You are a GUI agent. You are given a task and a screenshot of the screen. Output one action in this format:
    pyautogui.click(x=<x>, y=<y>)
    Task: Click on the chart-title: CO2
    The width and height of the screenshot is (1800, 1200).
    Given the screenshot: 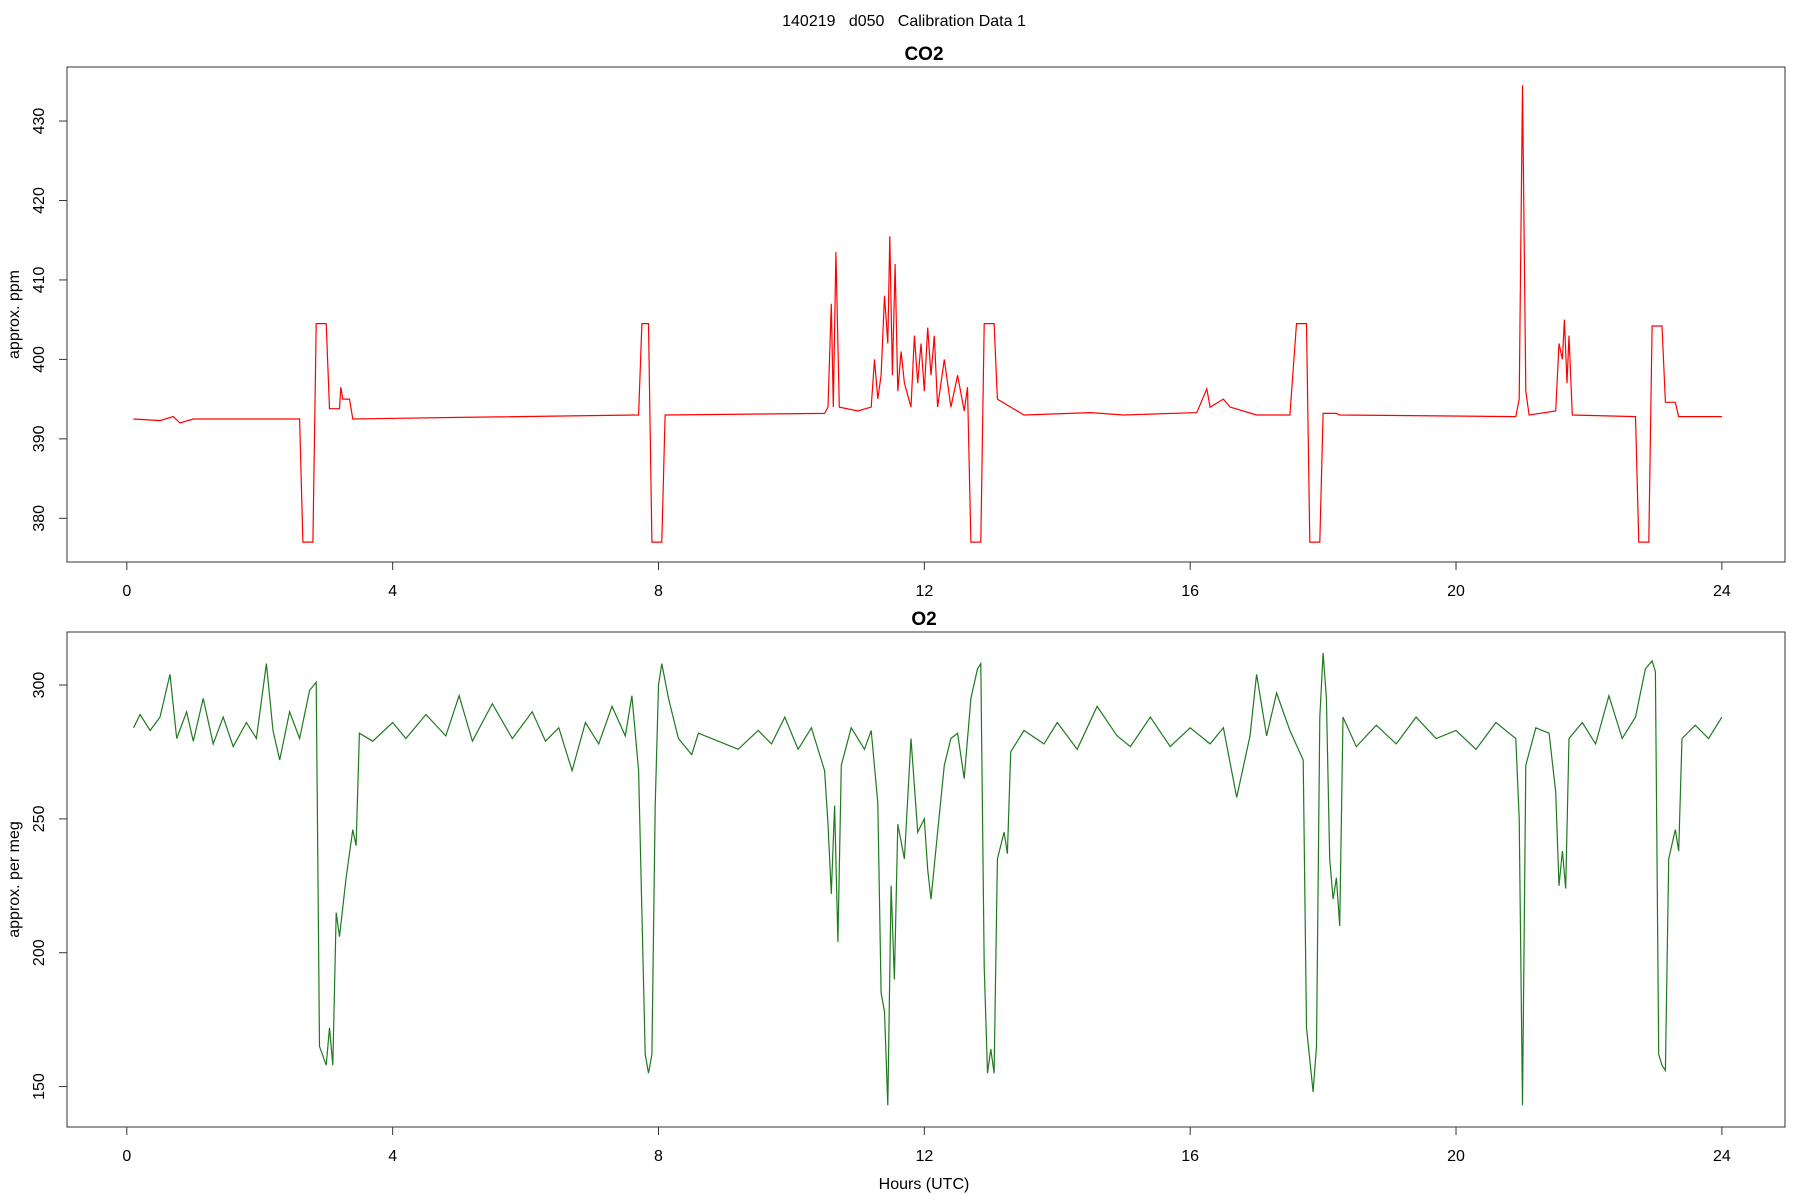 What is the action you would take?
    pyautogui.click(x=923, y=54)
    